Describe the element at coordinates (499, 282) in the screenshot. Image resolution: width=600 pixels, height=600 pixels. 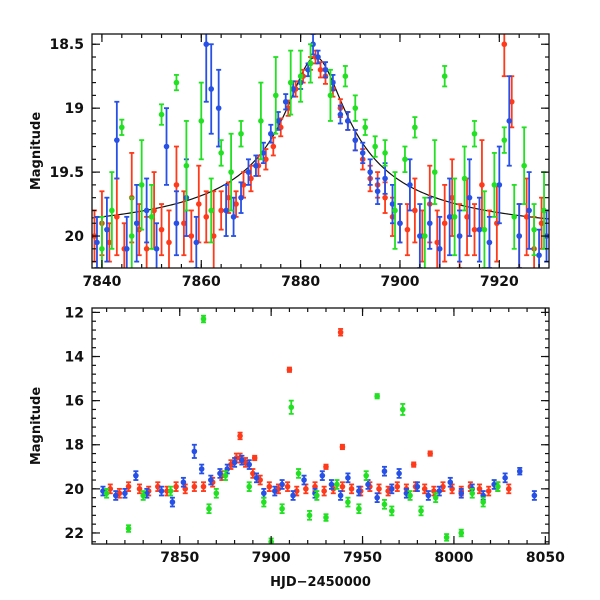
I see `x-tick-label: 7920` at that location.